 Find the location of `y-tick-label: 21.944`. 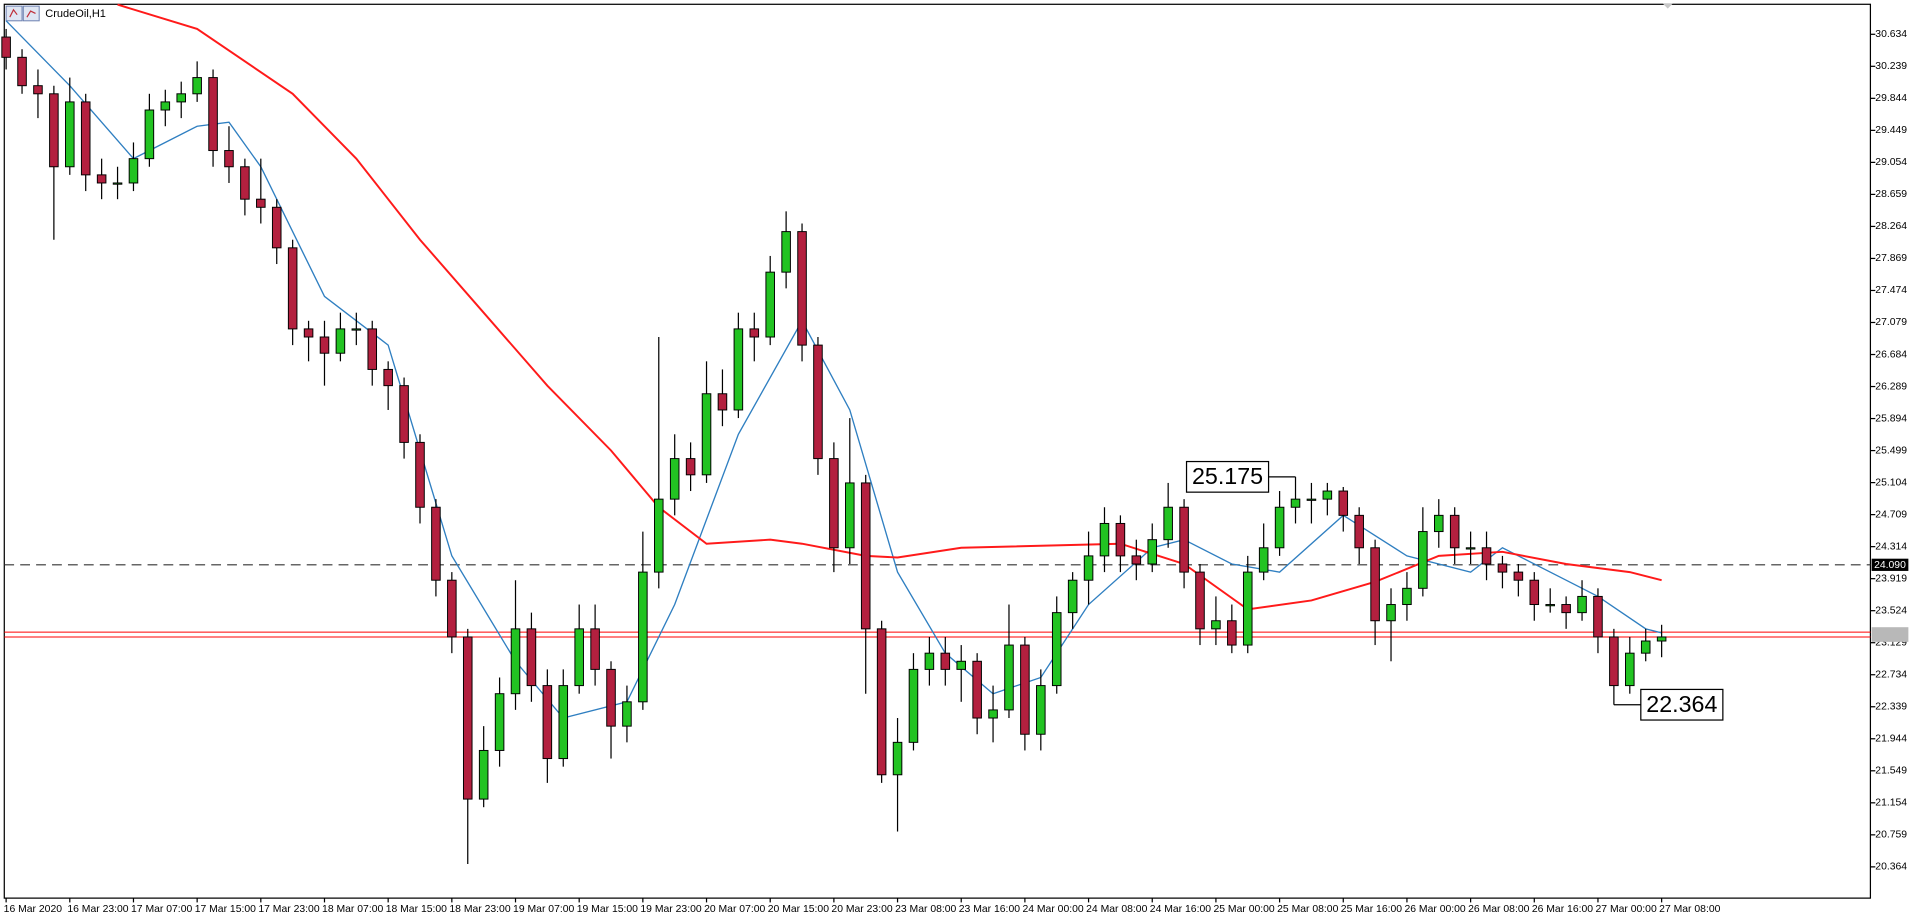

y-tick-label: 21.944 is located at coordinates (1891, 739).